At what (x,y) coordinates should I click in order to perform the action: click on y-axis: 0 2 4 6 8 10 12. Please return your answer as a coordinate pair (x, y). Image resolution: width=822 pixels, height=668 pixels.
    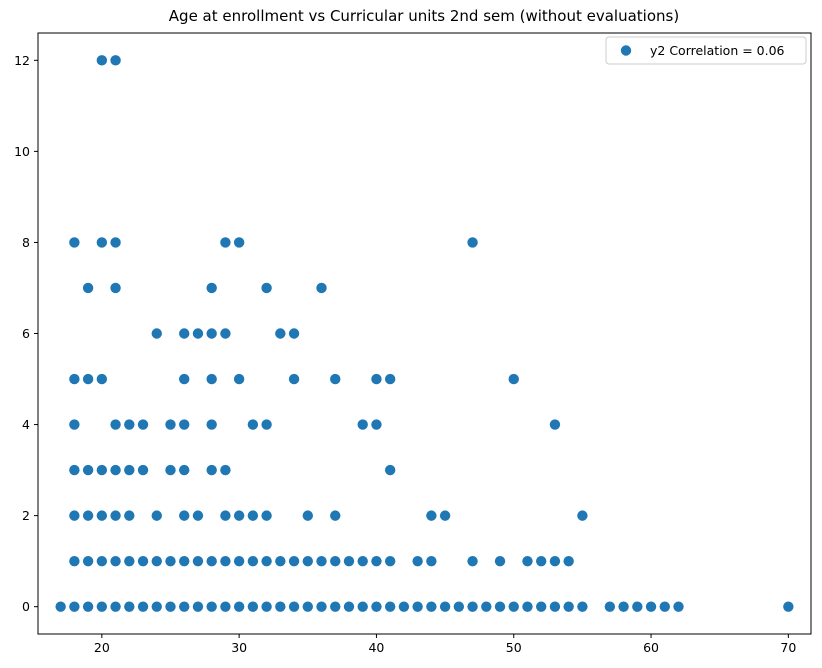
    Looking at the image, I should click on (26, 333).